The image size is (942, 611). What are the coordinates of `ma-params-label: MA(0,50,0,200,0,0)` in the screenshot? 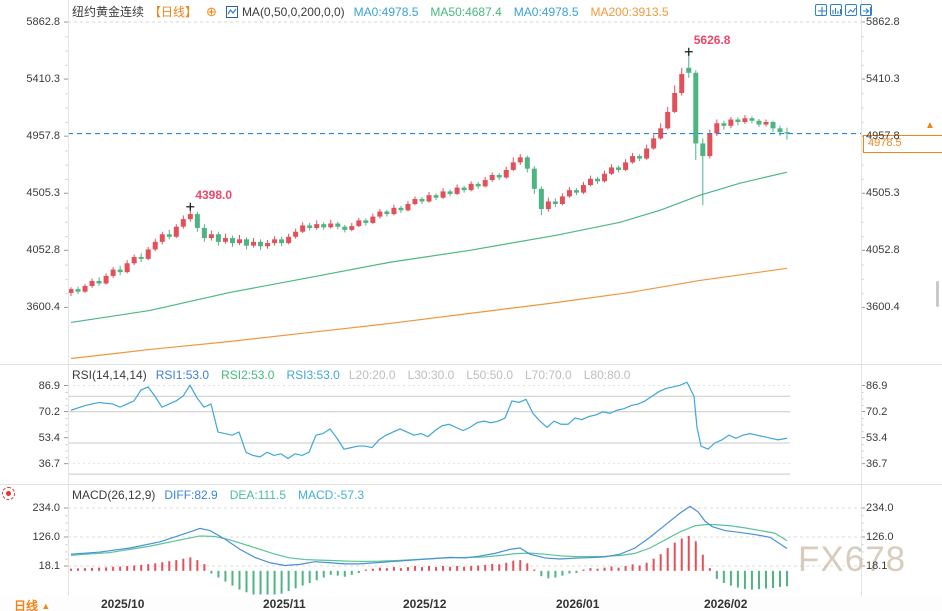 It's located at (293, 11).